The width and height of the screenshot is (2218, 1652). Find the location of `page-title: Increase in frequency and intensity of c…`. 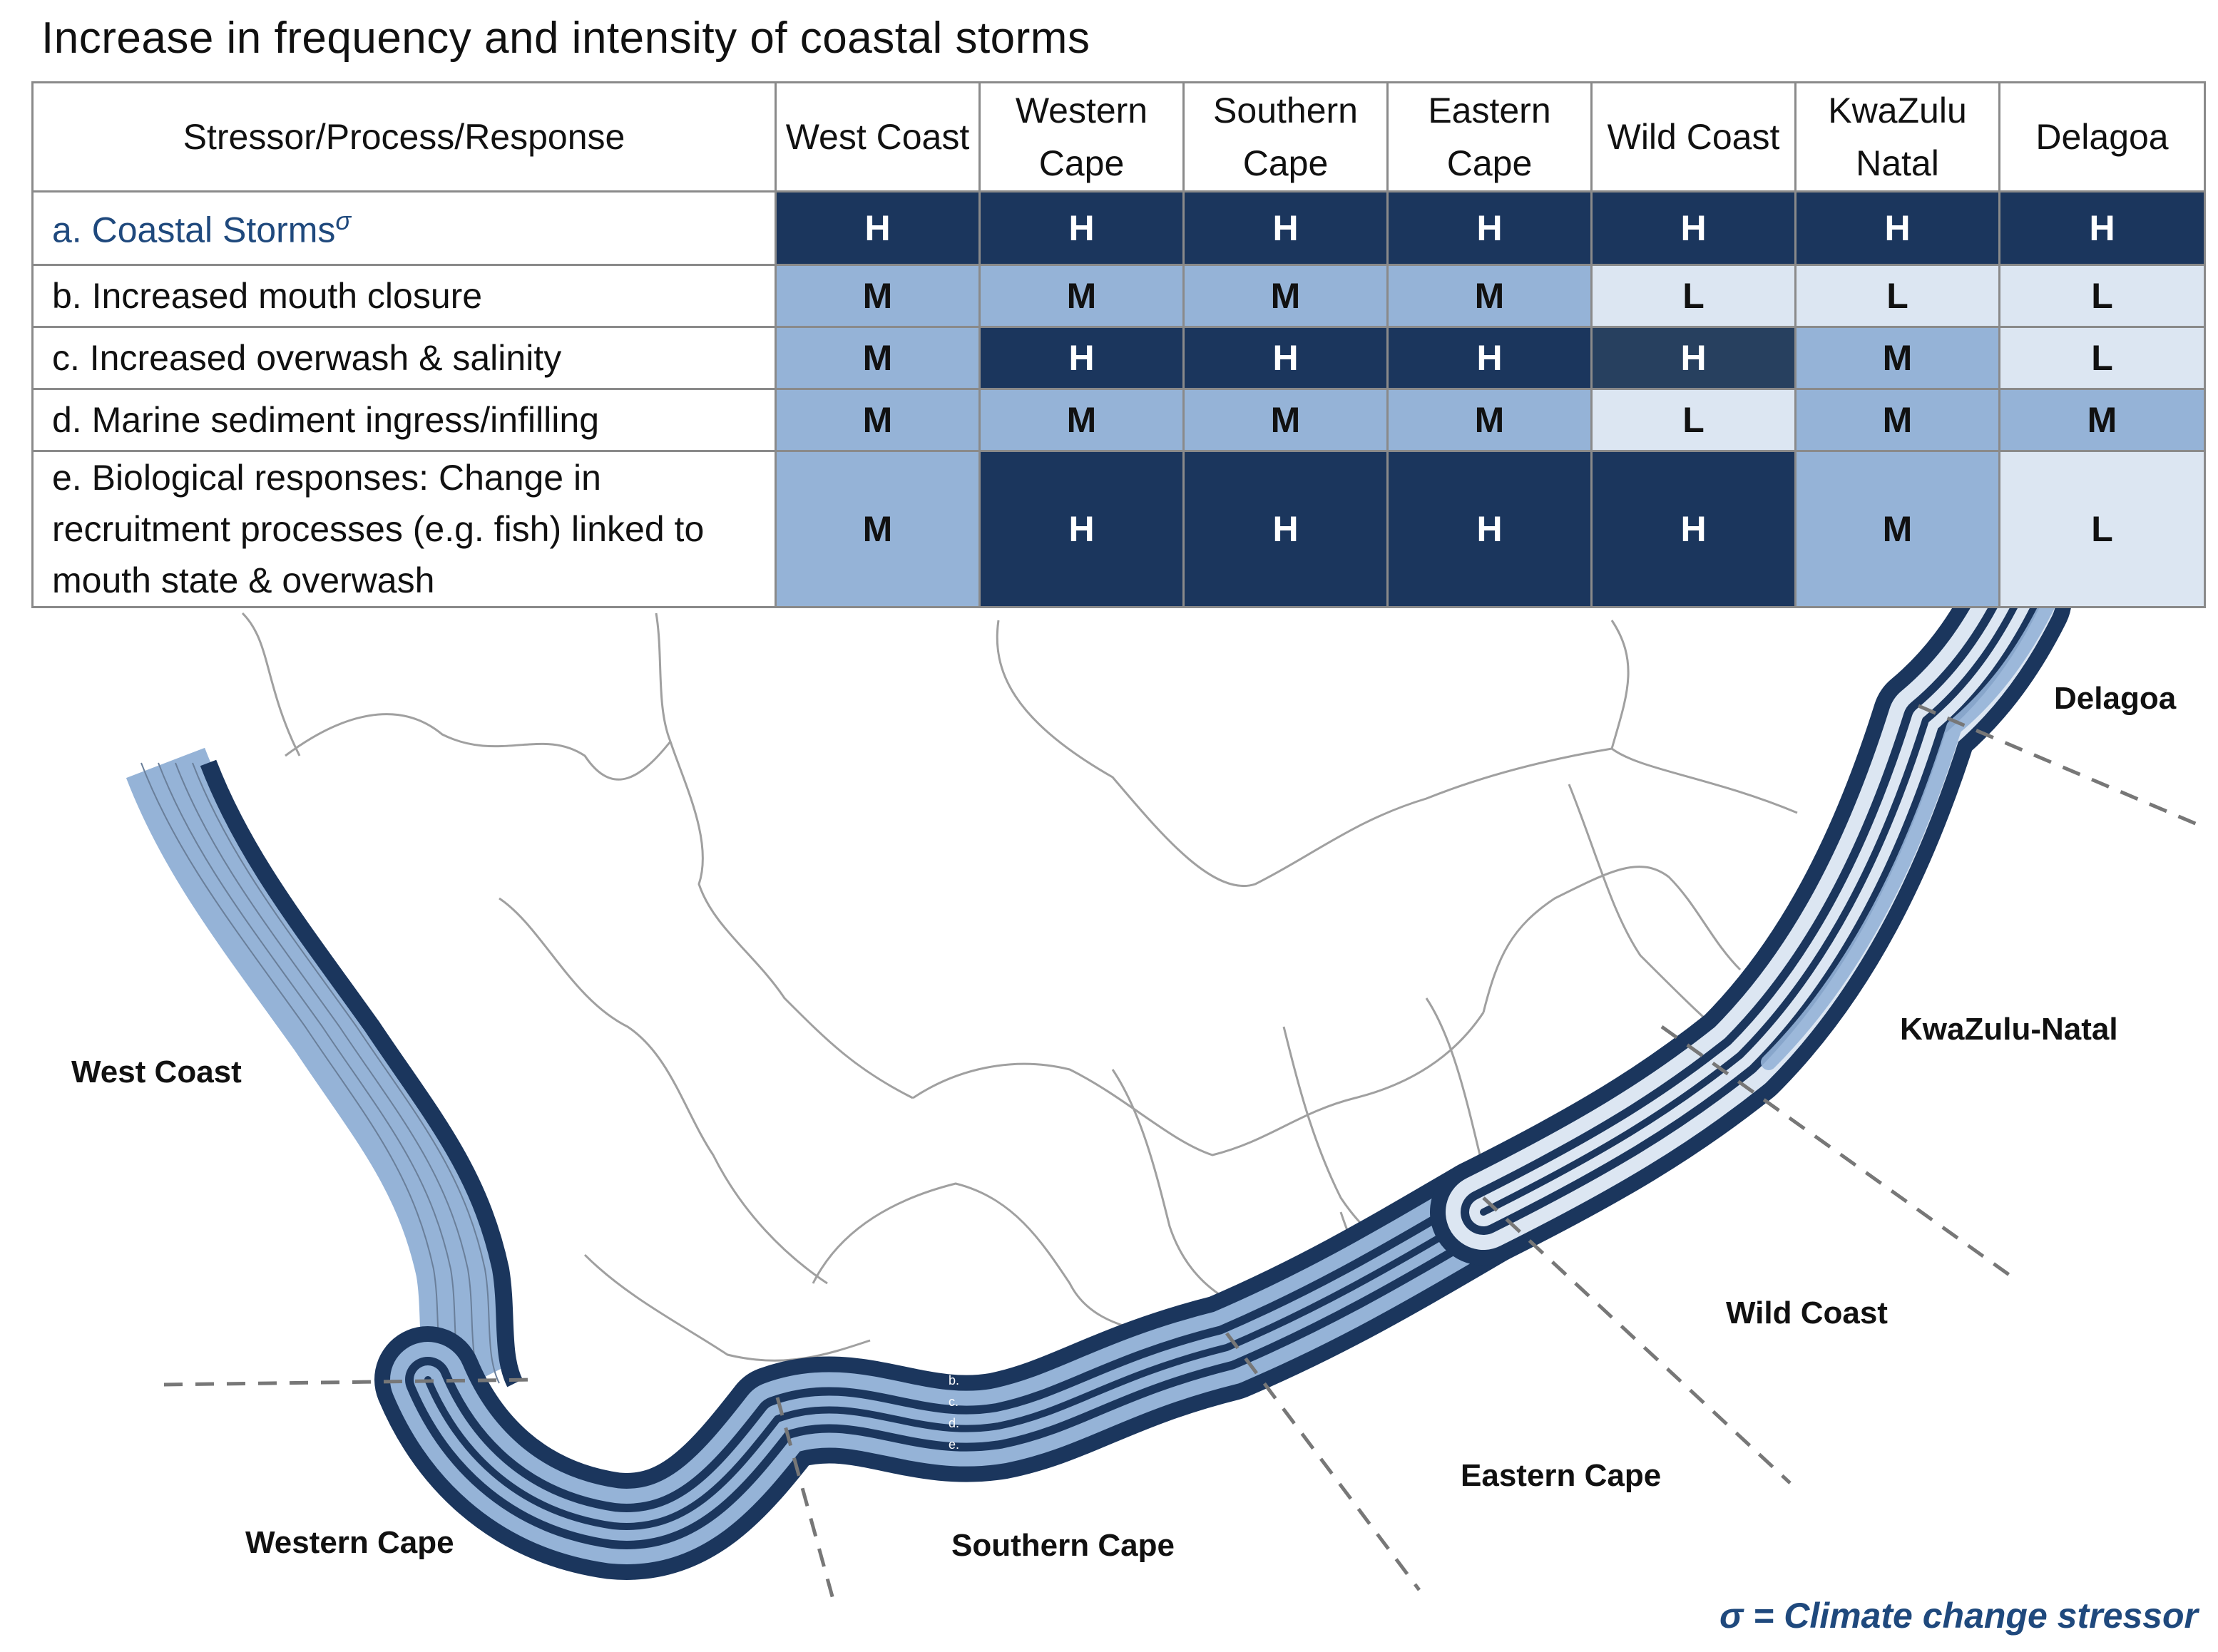

page-title: Increase in frequency and intensity of c… is located at coordinates (565, 38).